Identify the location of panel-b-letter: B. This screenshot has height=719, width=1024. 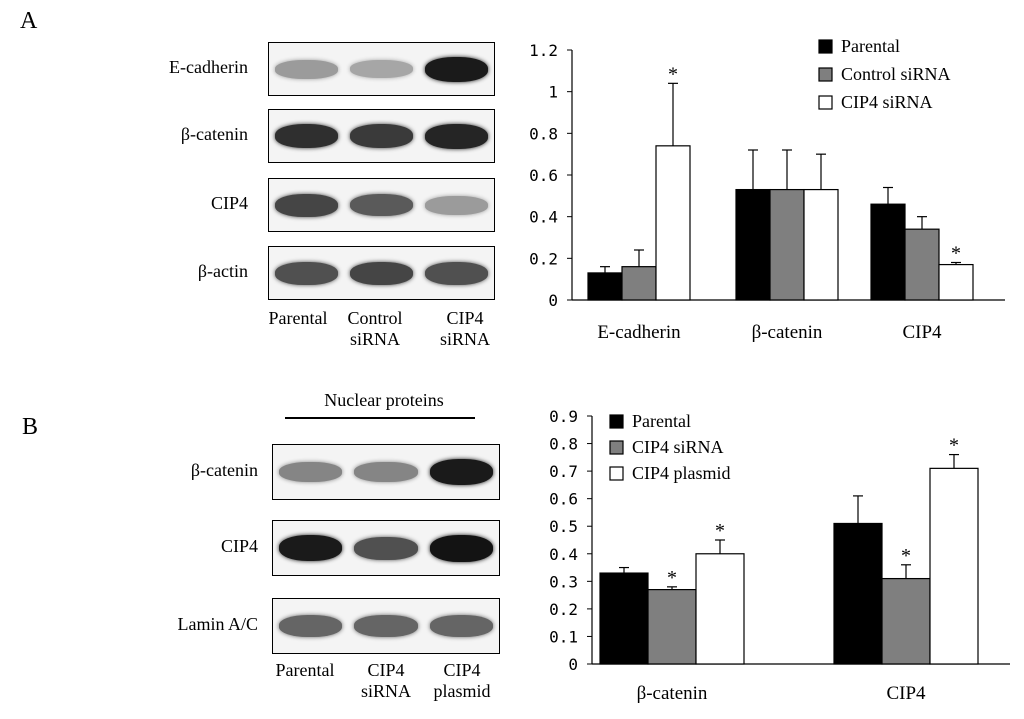
(30, 427).